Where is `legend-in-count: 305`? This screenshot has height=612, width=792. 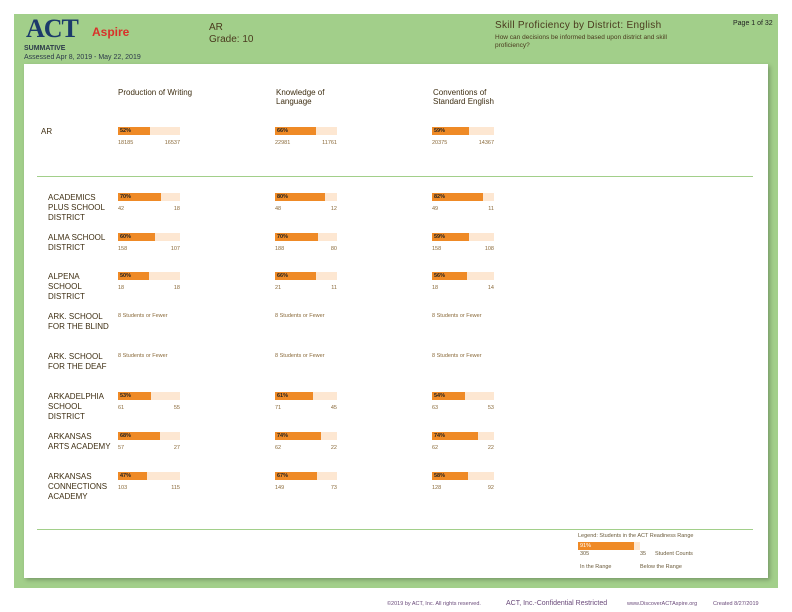 legend-in-count: 305 is located at coordinates (585, 554).